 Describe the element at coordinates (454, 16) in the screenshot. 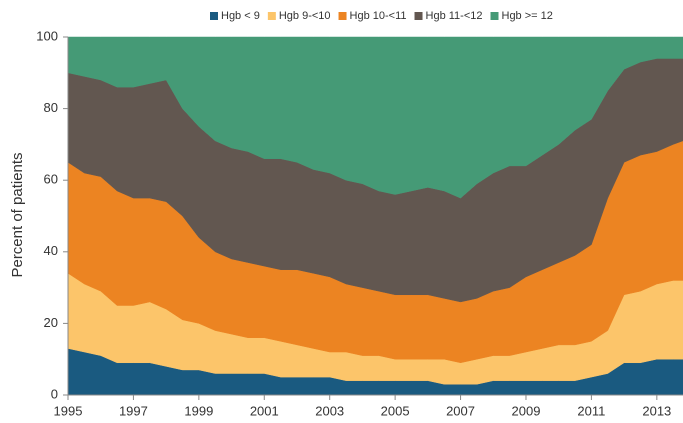

I see `legend-label: Hgb 11-<12` at that location.